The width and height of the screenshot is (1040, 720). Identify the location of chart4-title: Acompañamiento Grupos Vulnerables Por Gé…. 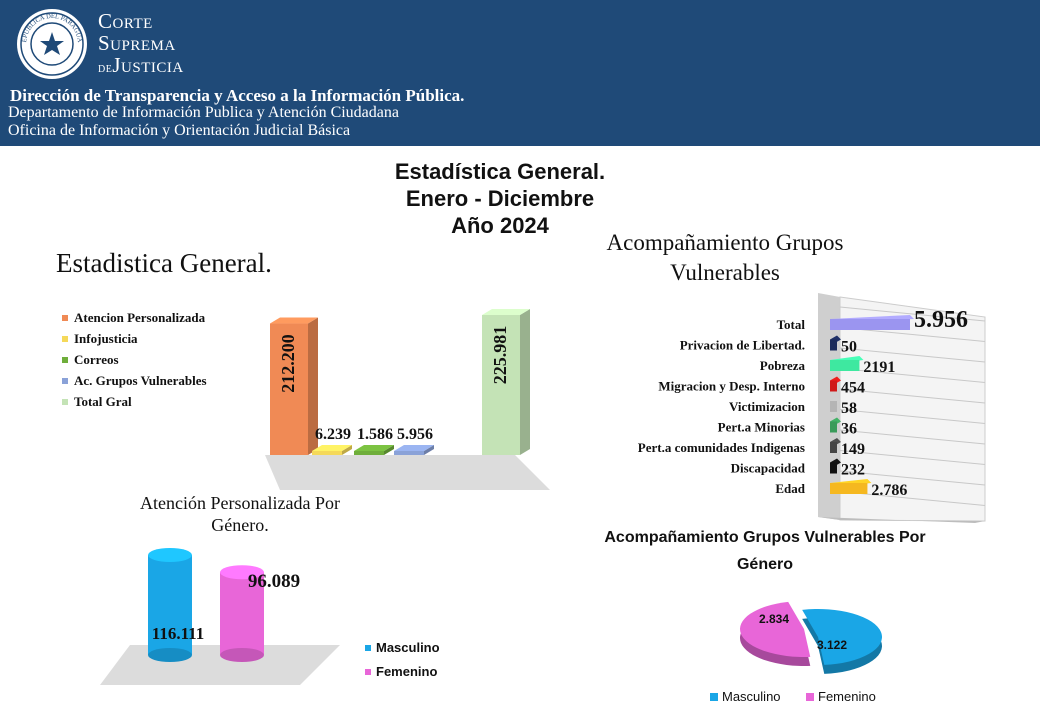
(765, 551).